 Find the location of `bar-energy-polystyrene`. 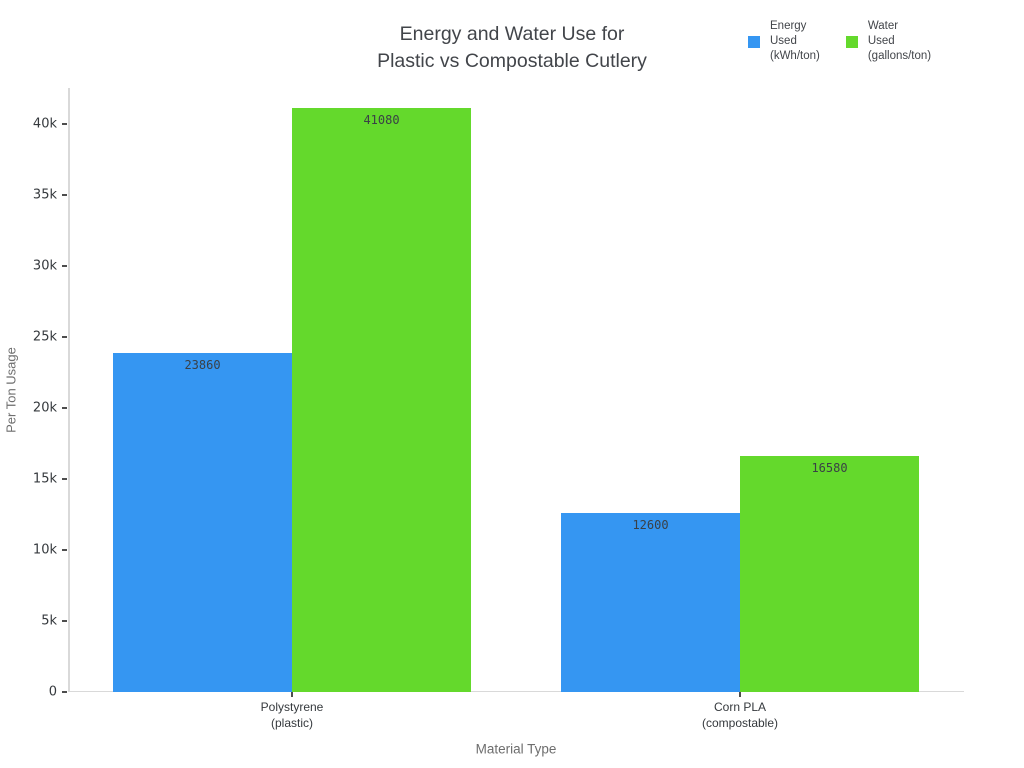

bar-energy-polystyrene is located at coordinates (202, 522).